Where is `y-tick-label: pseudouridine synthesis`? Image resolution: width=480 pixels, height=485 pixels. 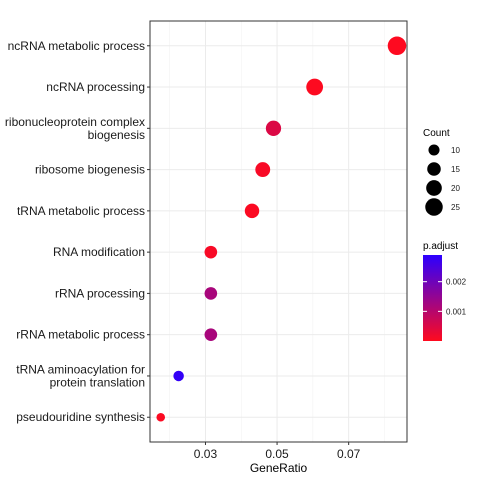
y-tick-label: pseudouridine synthesis is located at coordinates (80, 417).